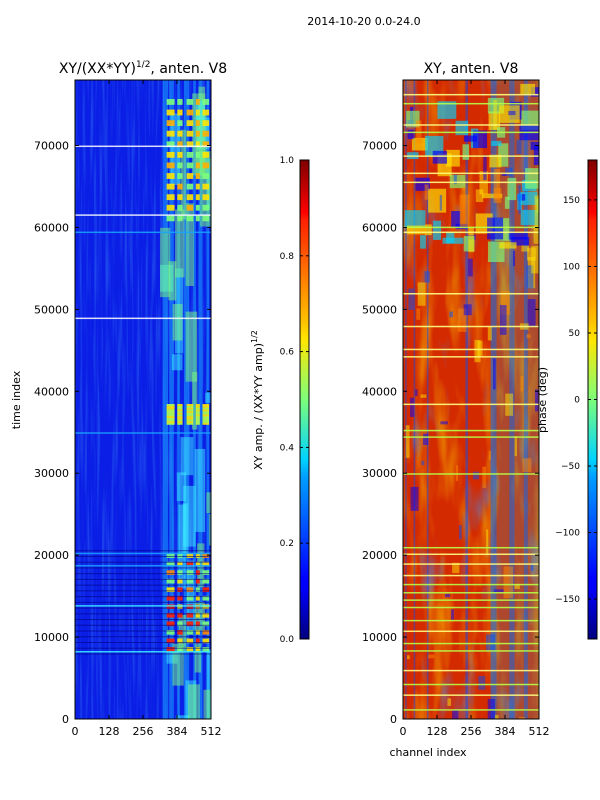 The height and width of the screenshot is (800, 600). What do you see at coordinates (403, 731) in the screenshot?
I see `phase-xtick-label: 0` at bounding box center [403, 731].